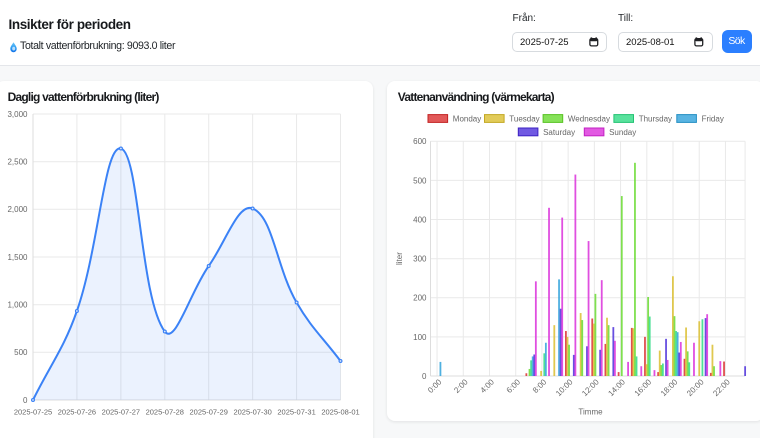 The image size is (760, 438). I want to click on svg-text: 6:00, so click(514, 386).